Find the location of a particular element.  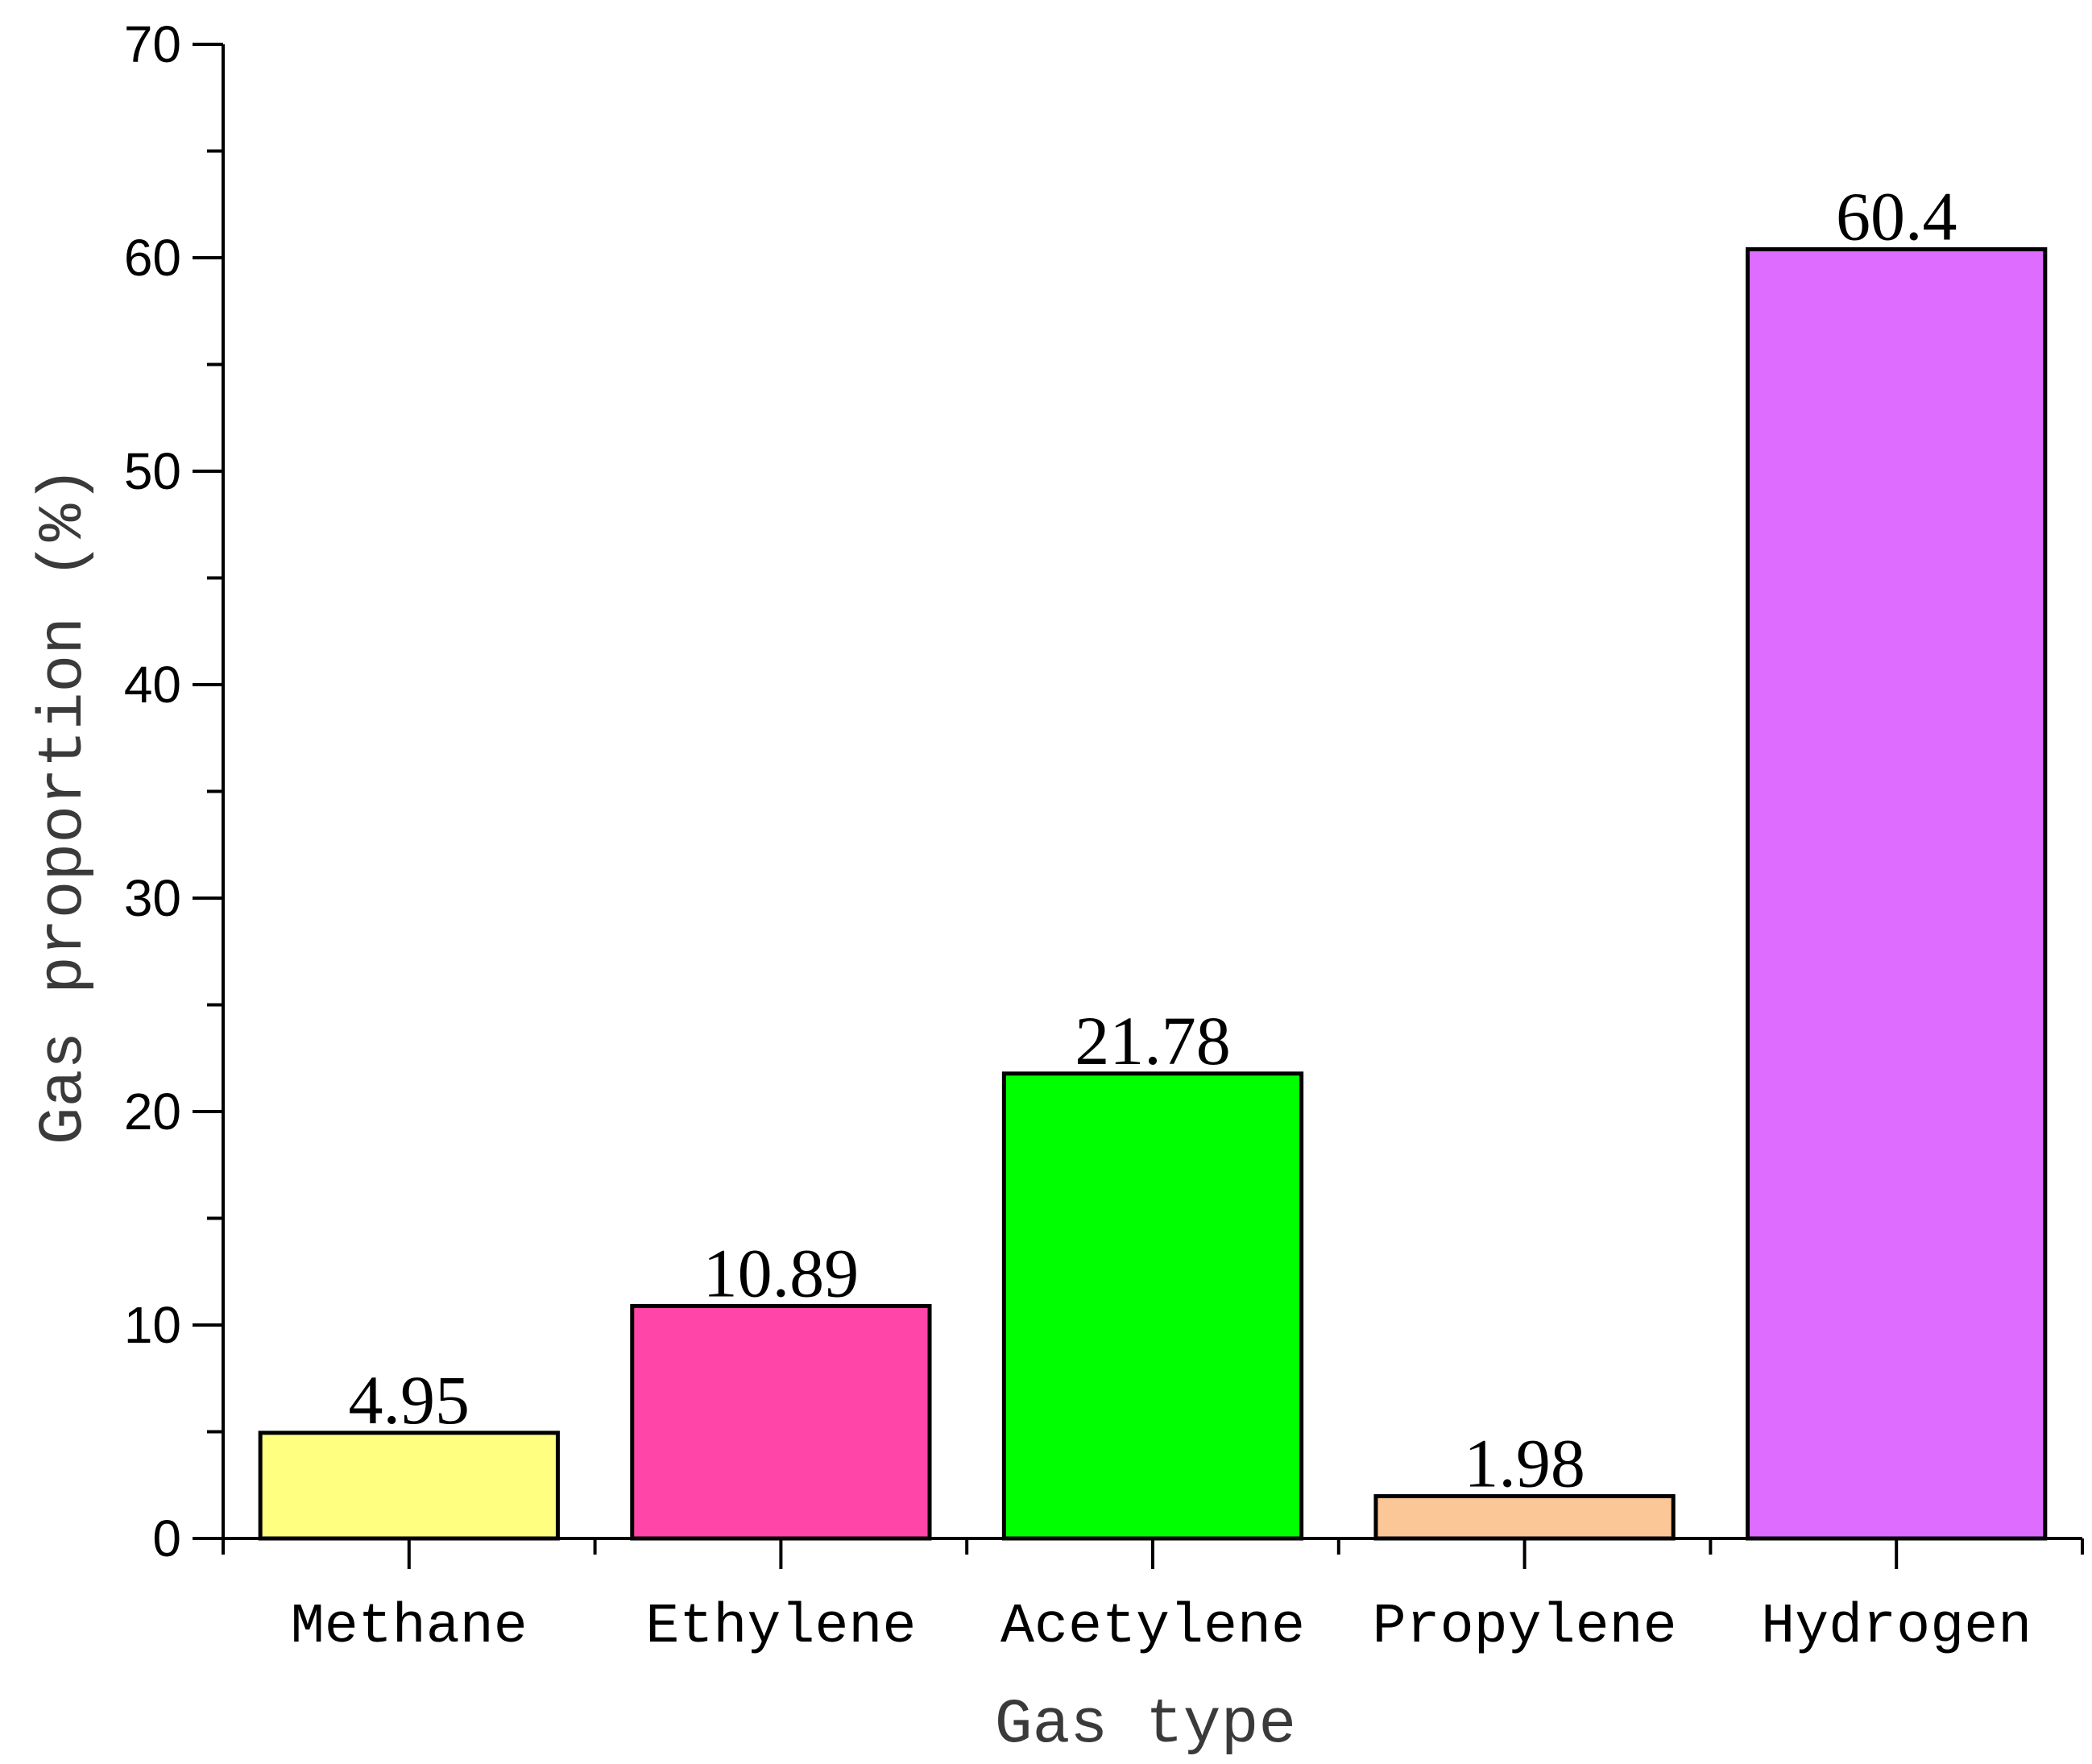

value-label-ethylene: 10.89 is located at coordinates (782, 1272).